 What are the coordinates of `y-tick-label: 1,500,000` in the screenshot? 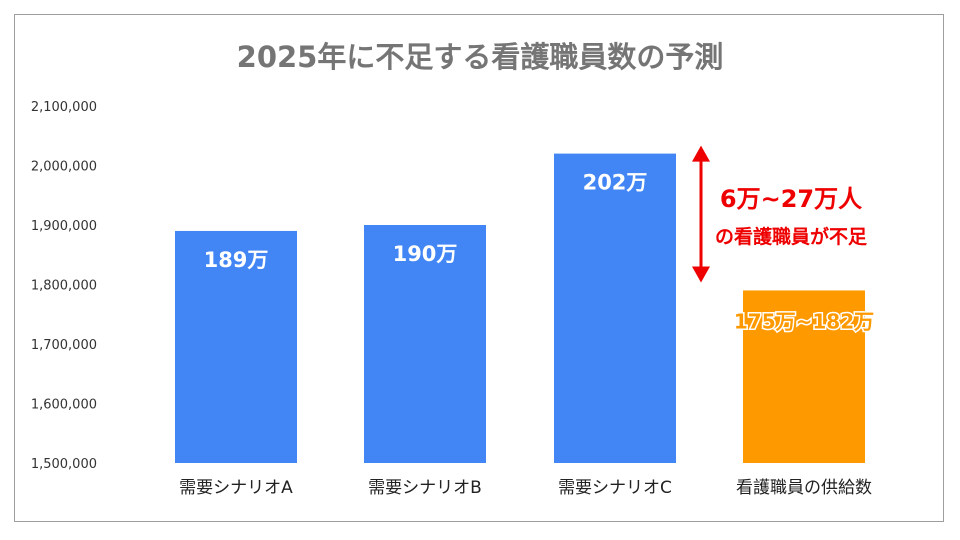 It's located at (64, 464).